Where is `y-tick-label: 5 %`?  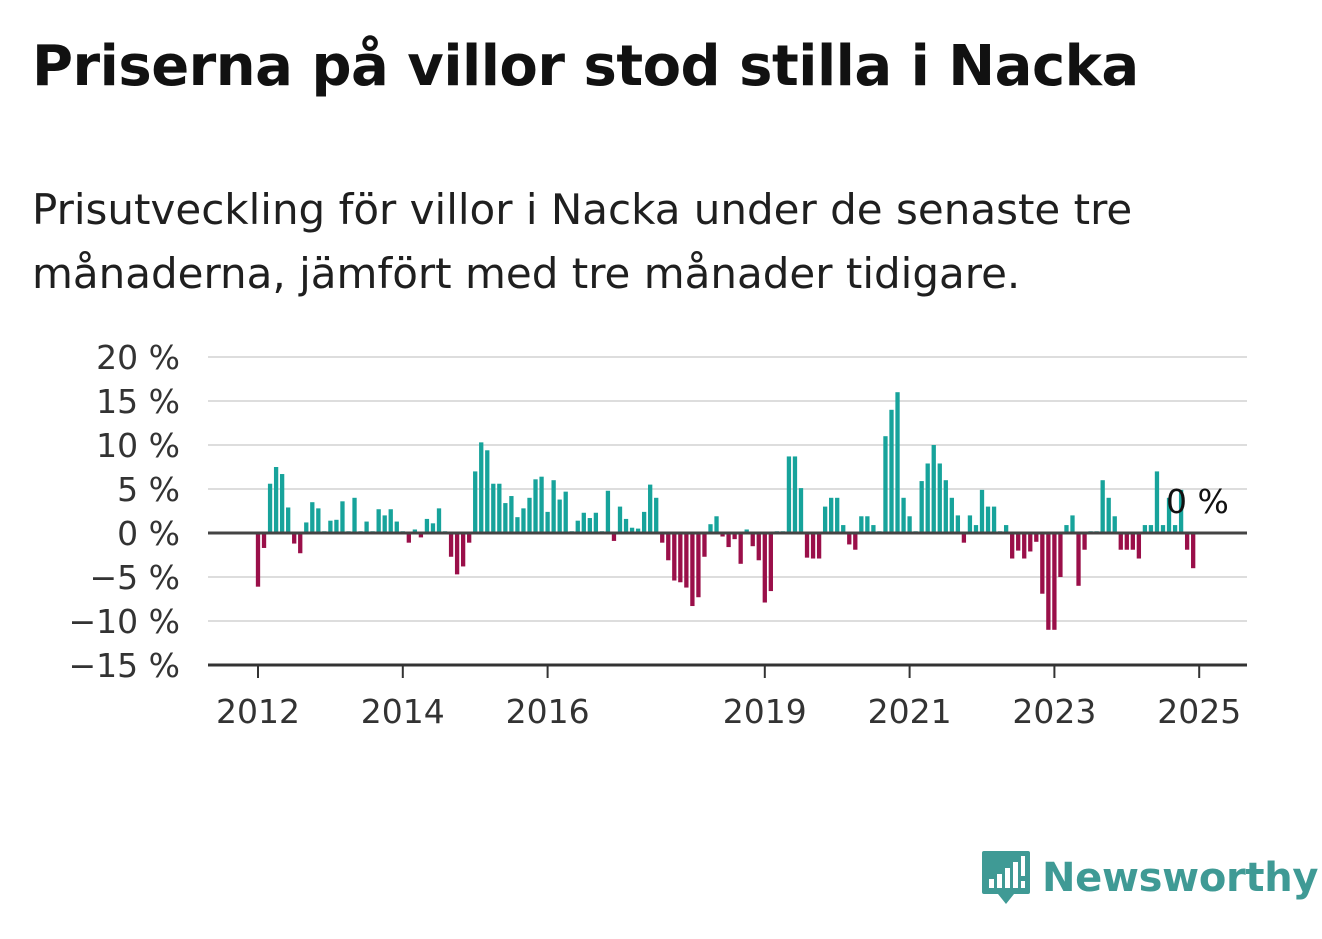 y-tick-label: 5 % is located at coordinates (148, 489).